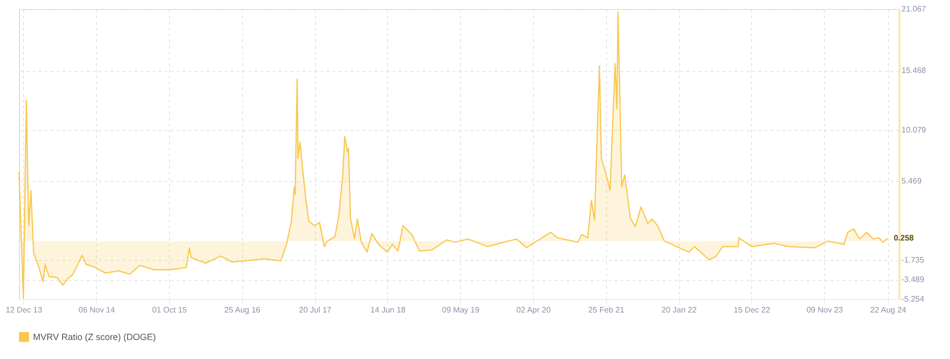  Describe the element at coordinates (534, 310) in the screenshot. I see `x-tick-label: 02 Apr 20` at that location.